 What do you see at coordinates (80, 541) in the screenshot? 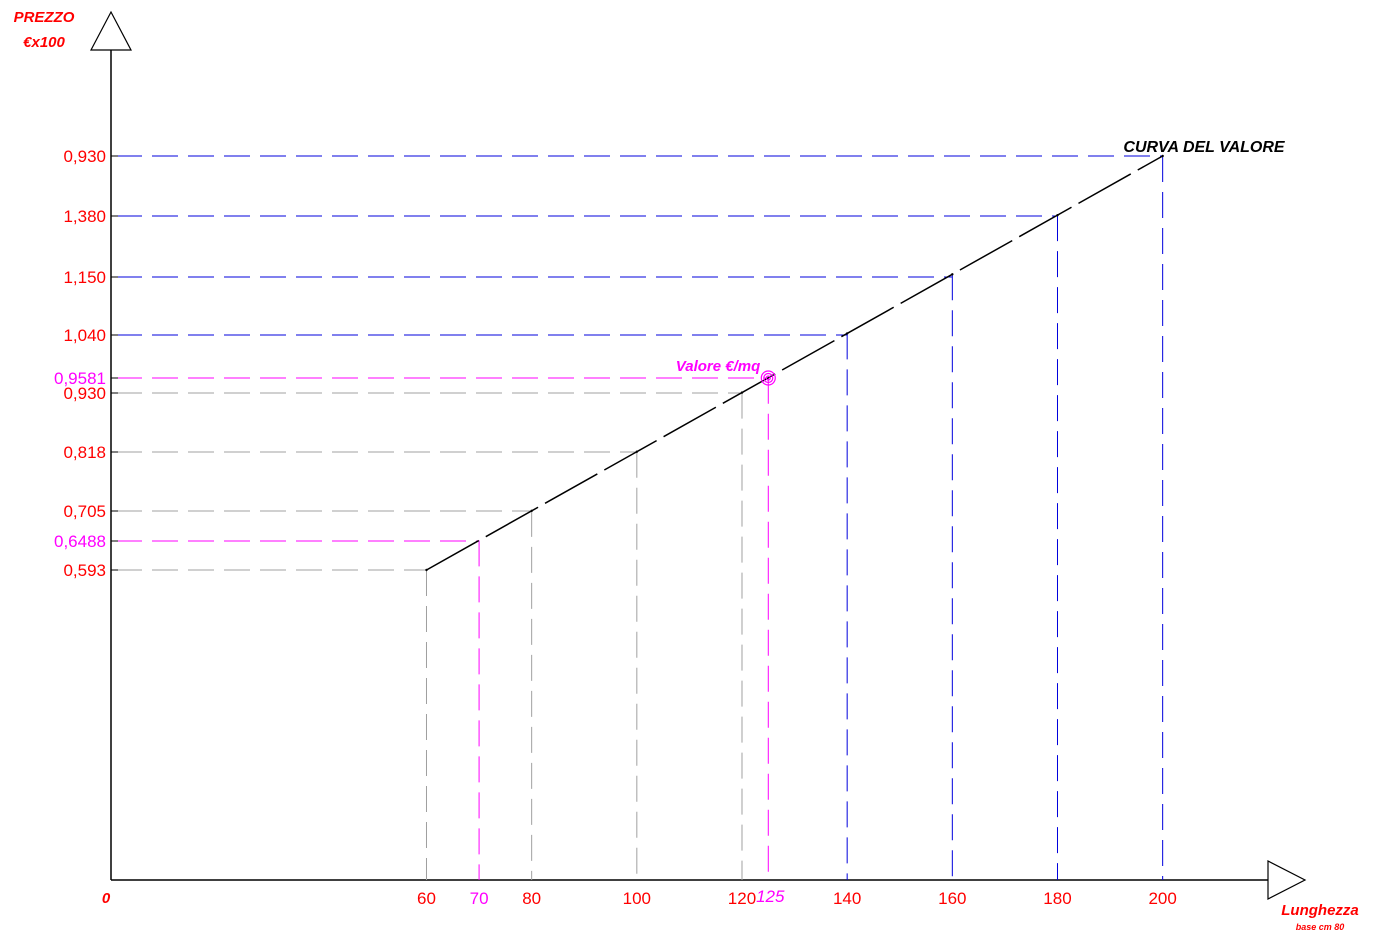
I see `y-tick-label: 0,6488` at bounding box center [80, 541].